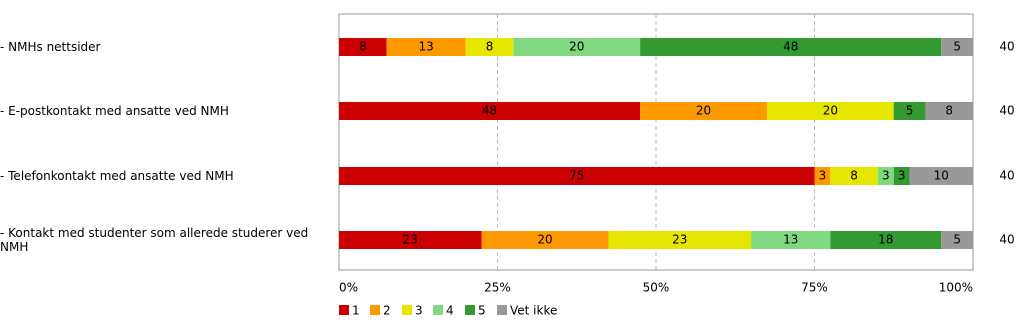 The height and width of the screenshot is (322, 1024). Describe the element at coordinates (419, 311) in the screenshot. I see `legend-label: 3` at that location.